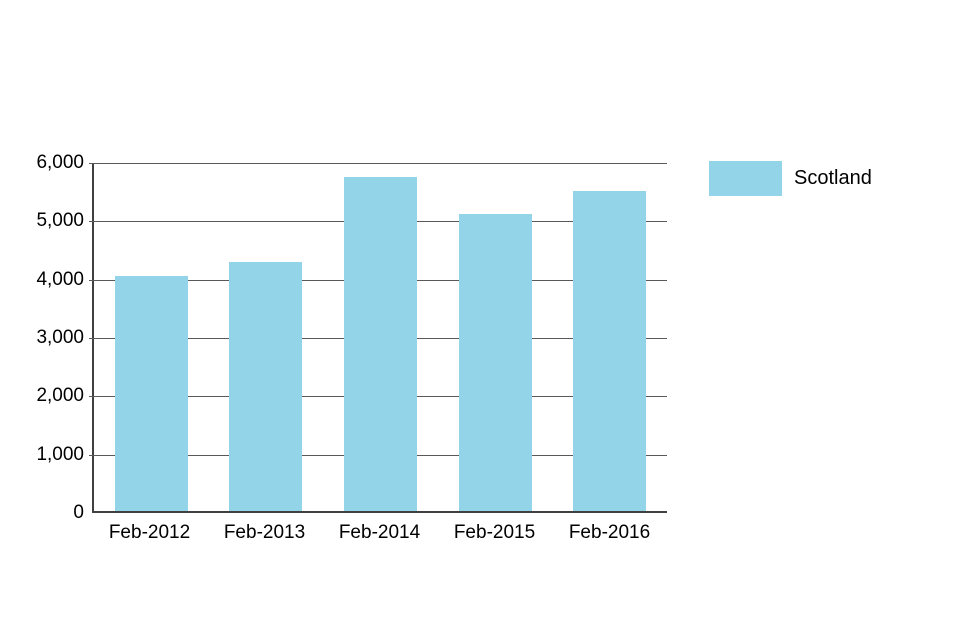 The width and height of the screenshot is (960, 640). What do you see at coordinates (60, 162) in the screenshot?
I see `y-tick-label-6000: 6,000` at bounding box center [60, 162].